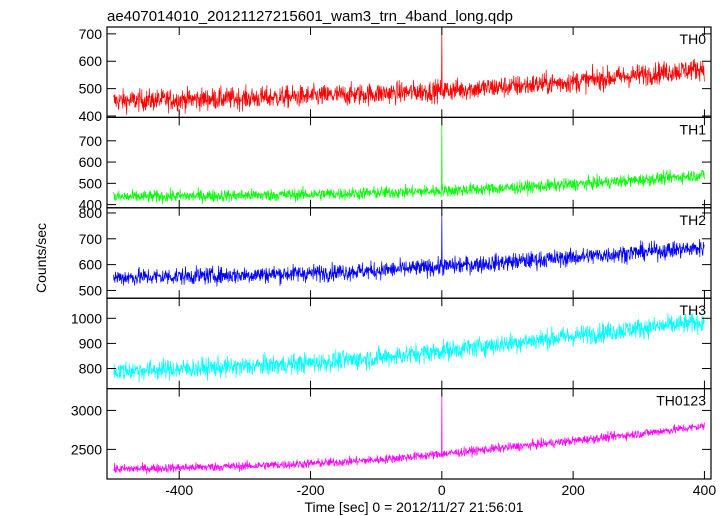  What do you see at coordinates (693, 39) in the screenshot?
I see `series-label-th0: TH0` at bounding box center [693, 39].